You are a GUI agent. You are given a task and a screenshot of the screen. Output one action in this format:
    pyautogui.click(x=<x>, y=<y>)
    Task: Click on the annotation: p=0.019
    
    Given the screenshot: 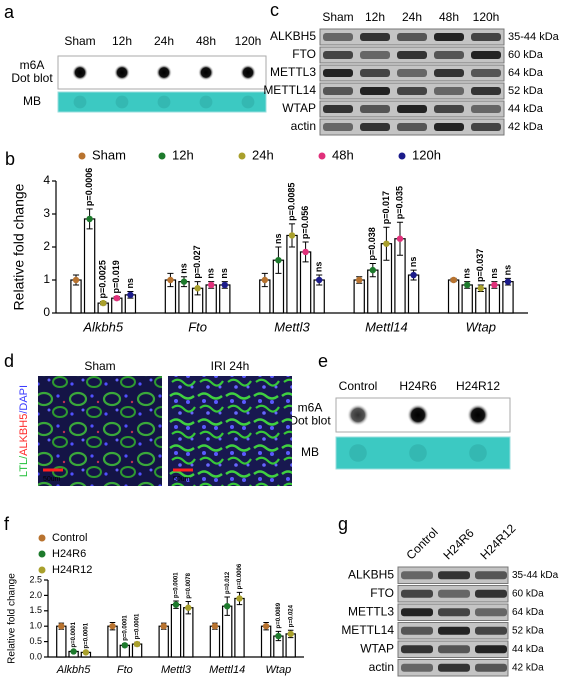 What is the action you would take?
    pyautogui.click(x=116, y=276)
    